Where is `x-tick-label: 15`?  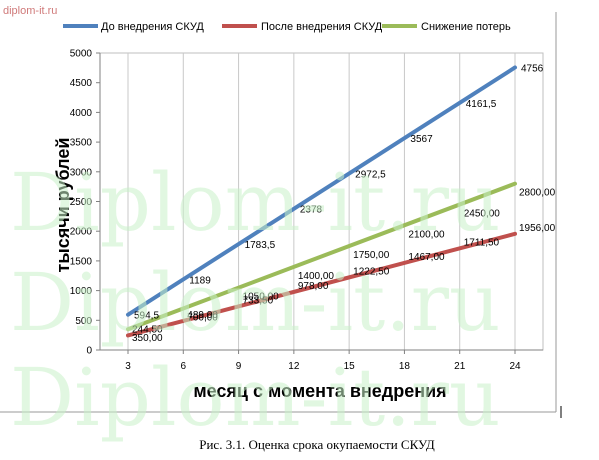
x-tick-label: 15 is located at coordinates (350, 366).